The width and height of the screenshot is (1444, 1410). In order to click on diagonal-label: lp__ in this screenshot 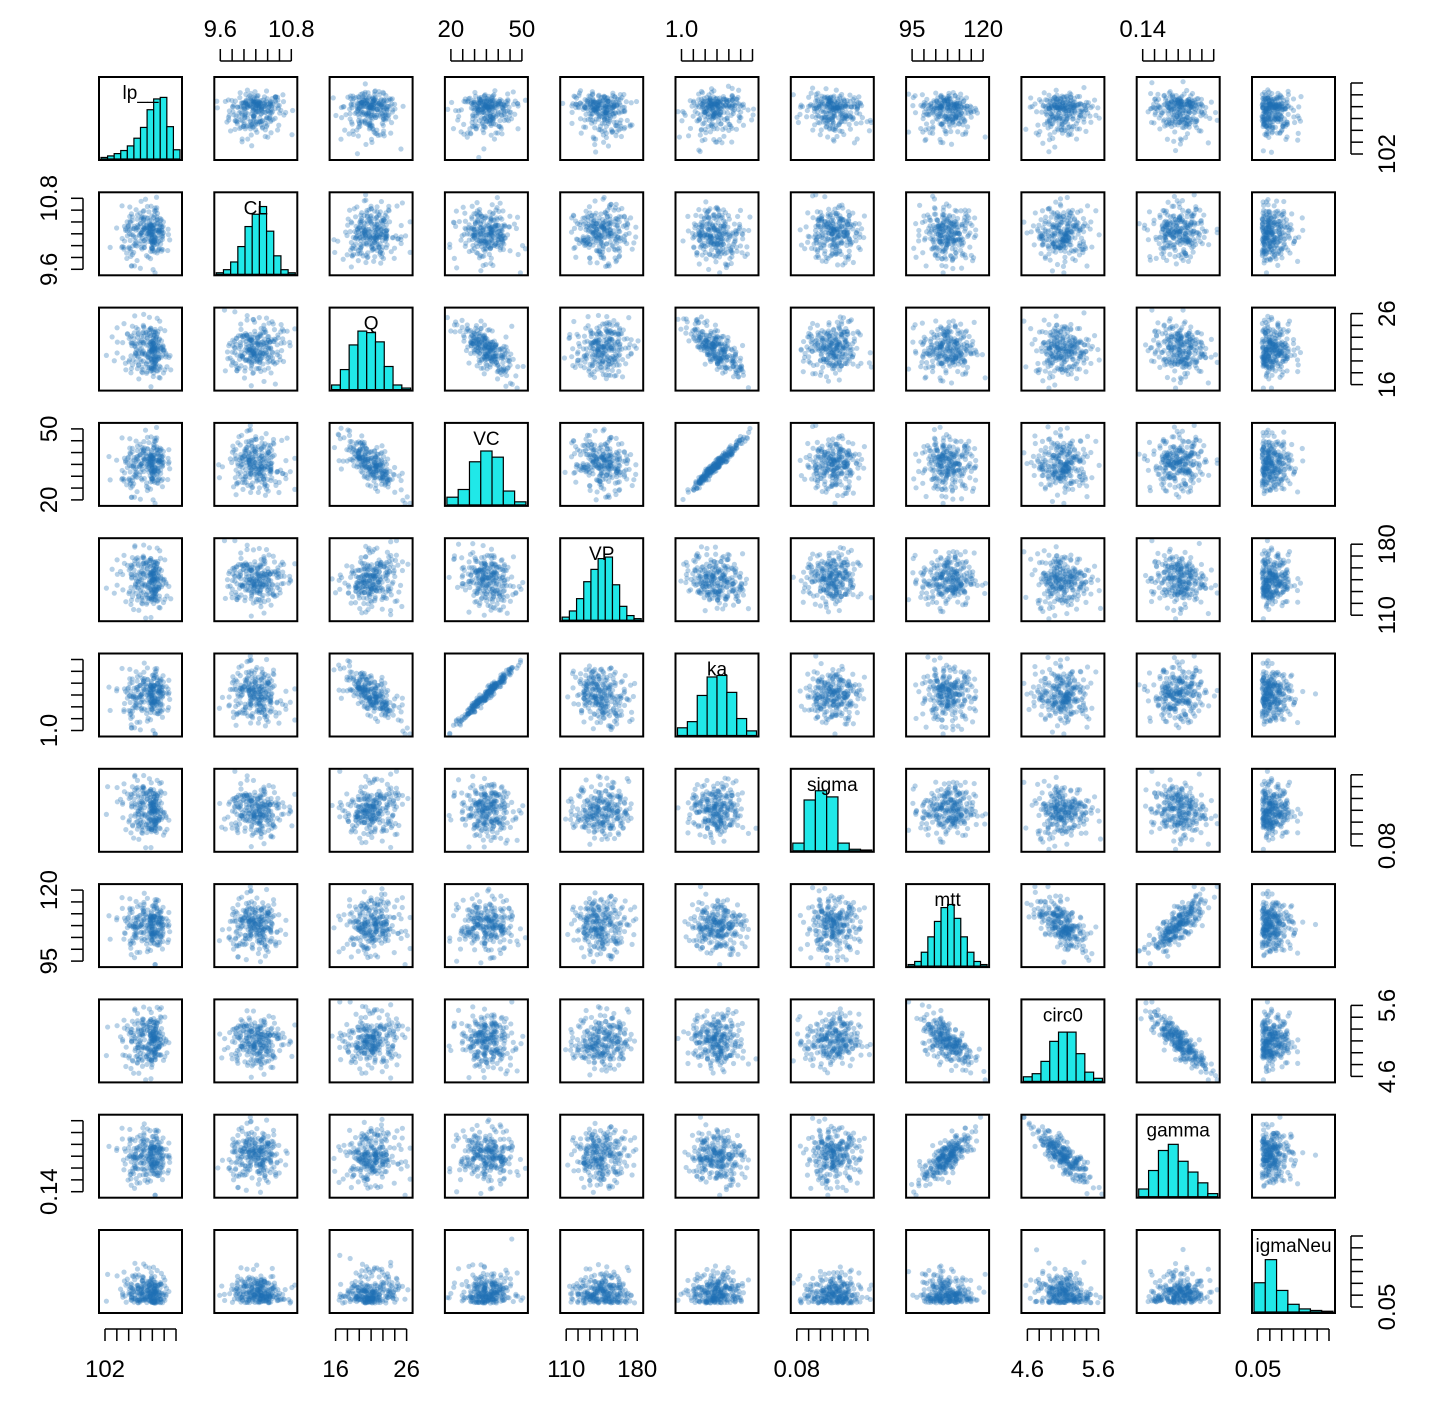, I will do `click(141, 93)`.